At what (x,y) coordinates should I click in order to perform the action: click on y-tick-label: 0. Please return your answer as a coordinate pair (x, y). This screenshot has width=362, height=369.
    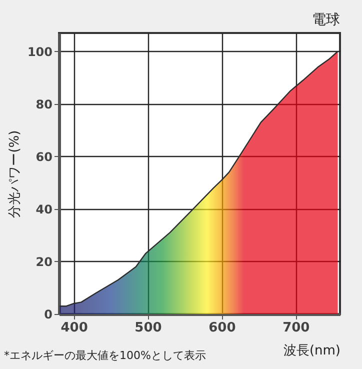
    Looking at the image, I should click on (48, 315).